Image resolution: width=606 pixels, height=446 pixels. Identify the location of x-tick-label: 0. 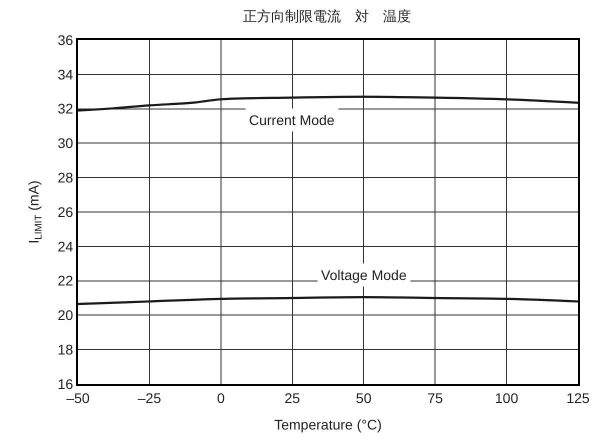
(220, 398).